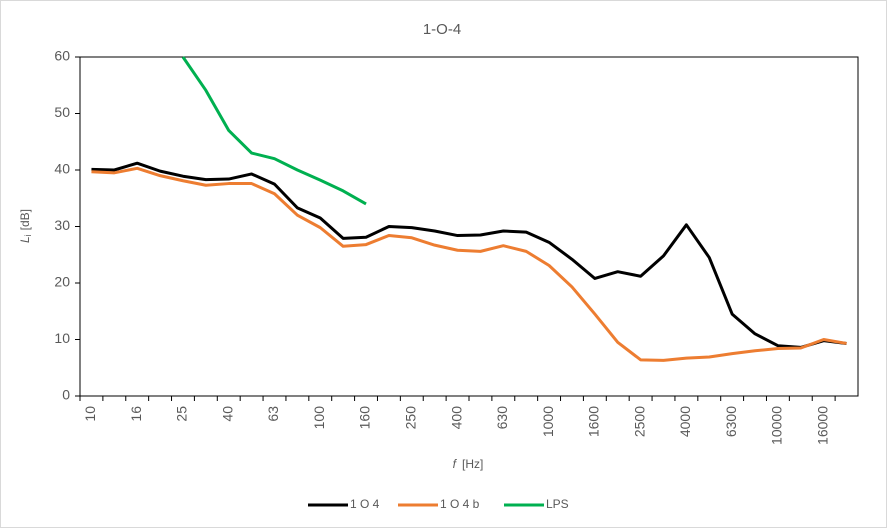  What do you see at coordinates (62, 225) in the screenshot?
I see `y-tick-label: 30` at bounding box center [62, 225].